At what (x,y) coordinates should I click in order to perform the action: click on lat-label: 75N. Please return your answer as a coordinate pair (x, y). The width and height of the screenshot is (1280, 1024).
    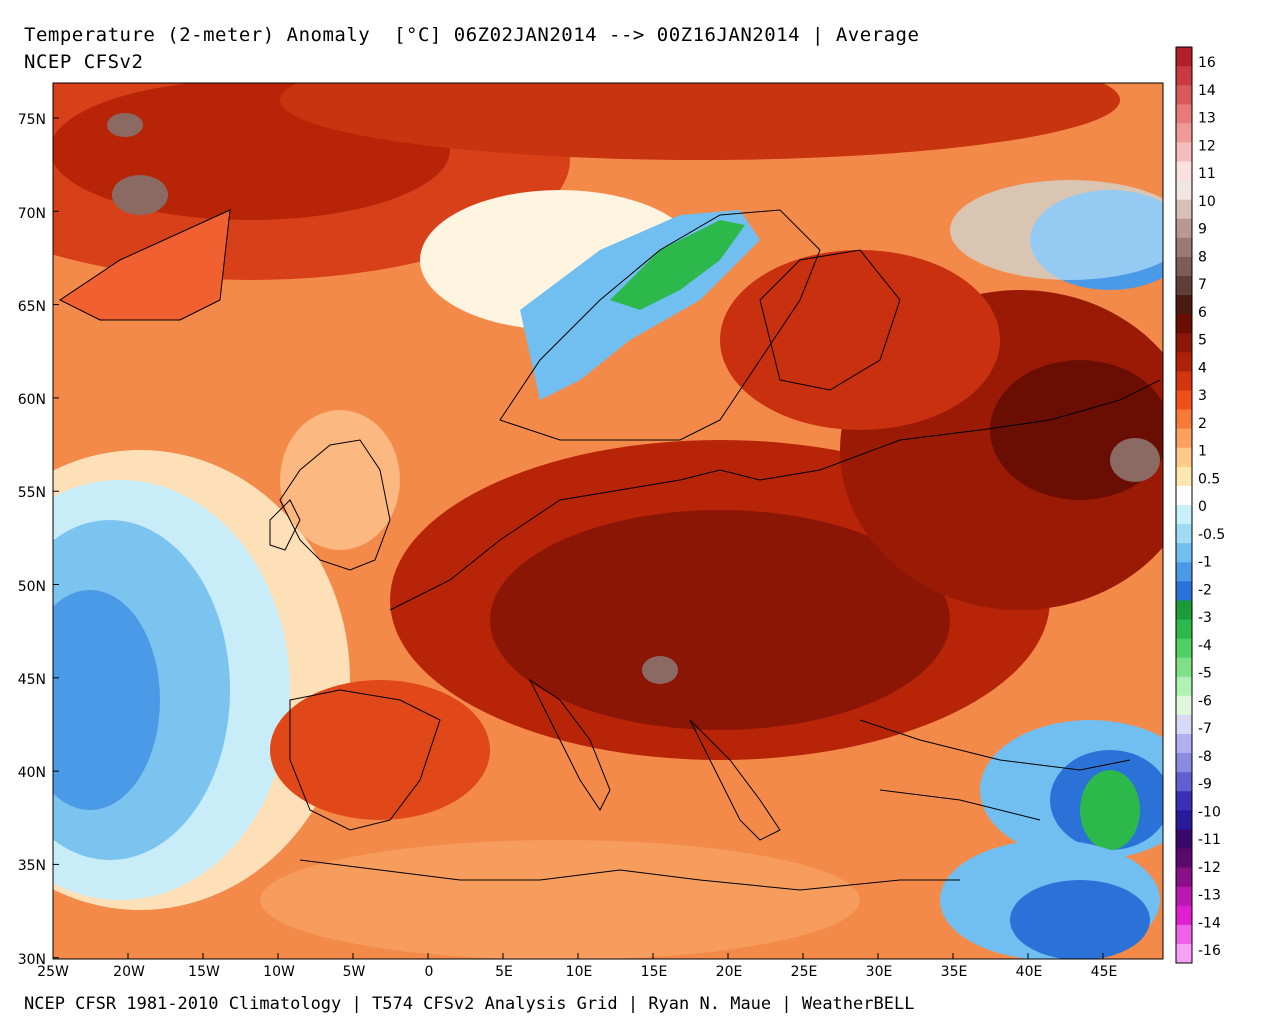
    Looking at the image, I should click on (32, 120).